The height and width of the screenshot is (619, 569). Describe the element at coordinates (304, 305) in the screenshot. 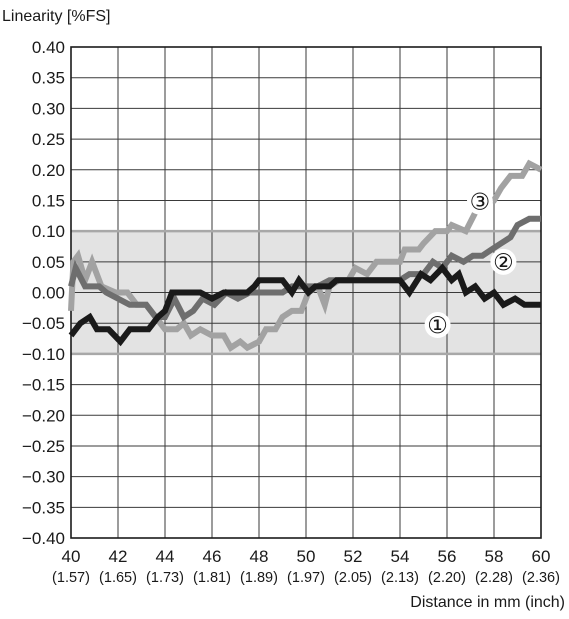

I see `series-line` at that location.